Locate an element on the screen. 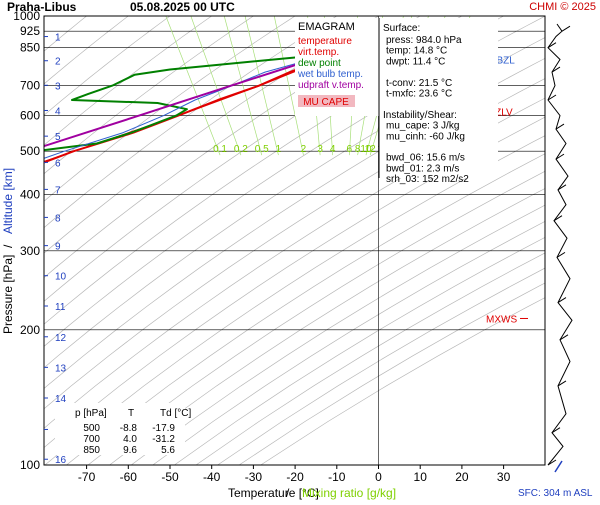  table-cell: 5.6 is located at coordinates (168, 450).